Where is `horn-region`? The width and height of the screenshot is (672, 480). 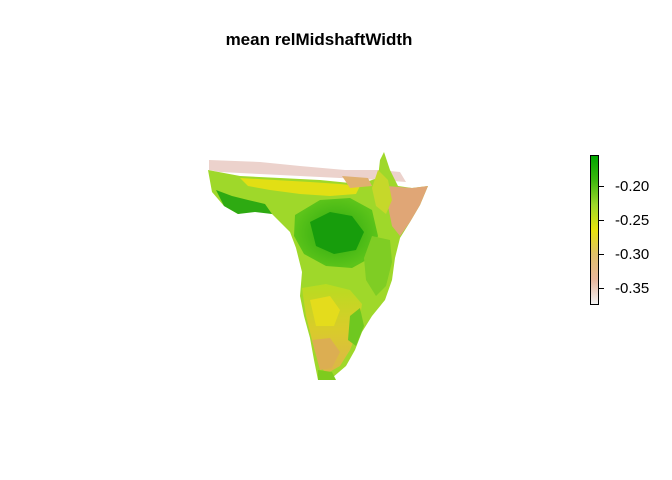
horn-region is located at coordinates (407, 211).